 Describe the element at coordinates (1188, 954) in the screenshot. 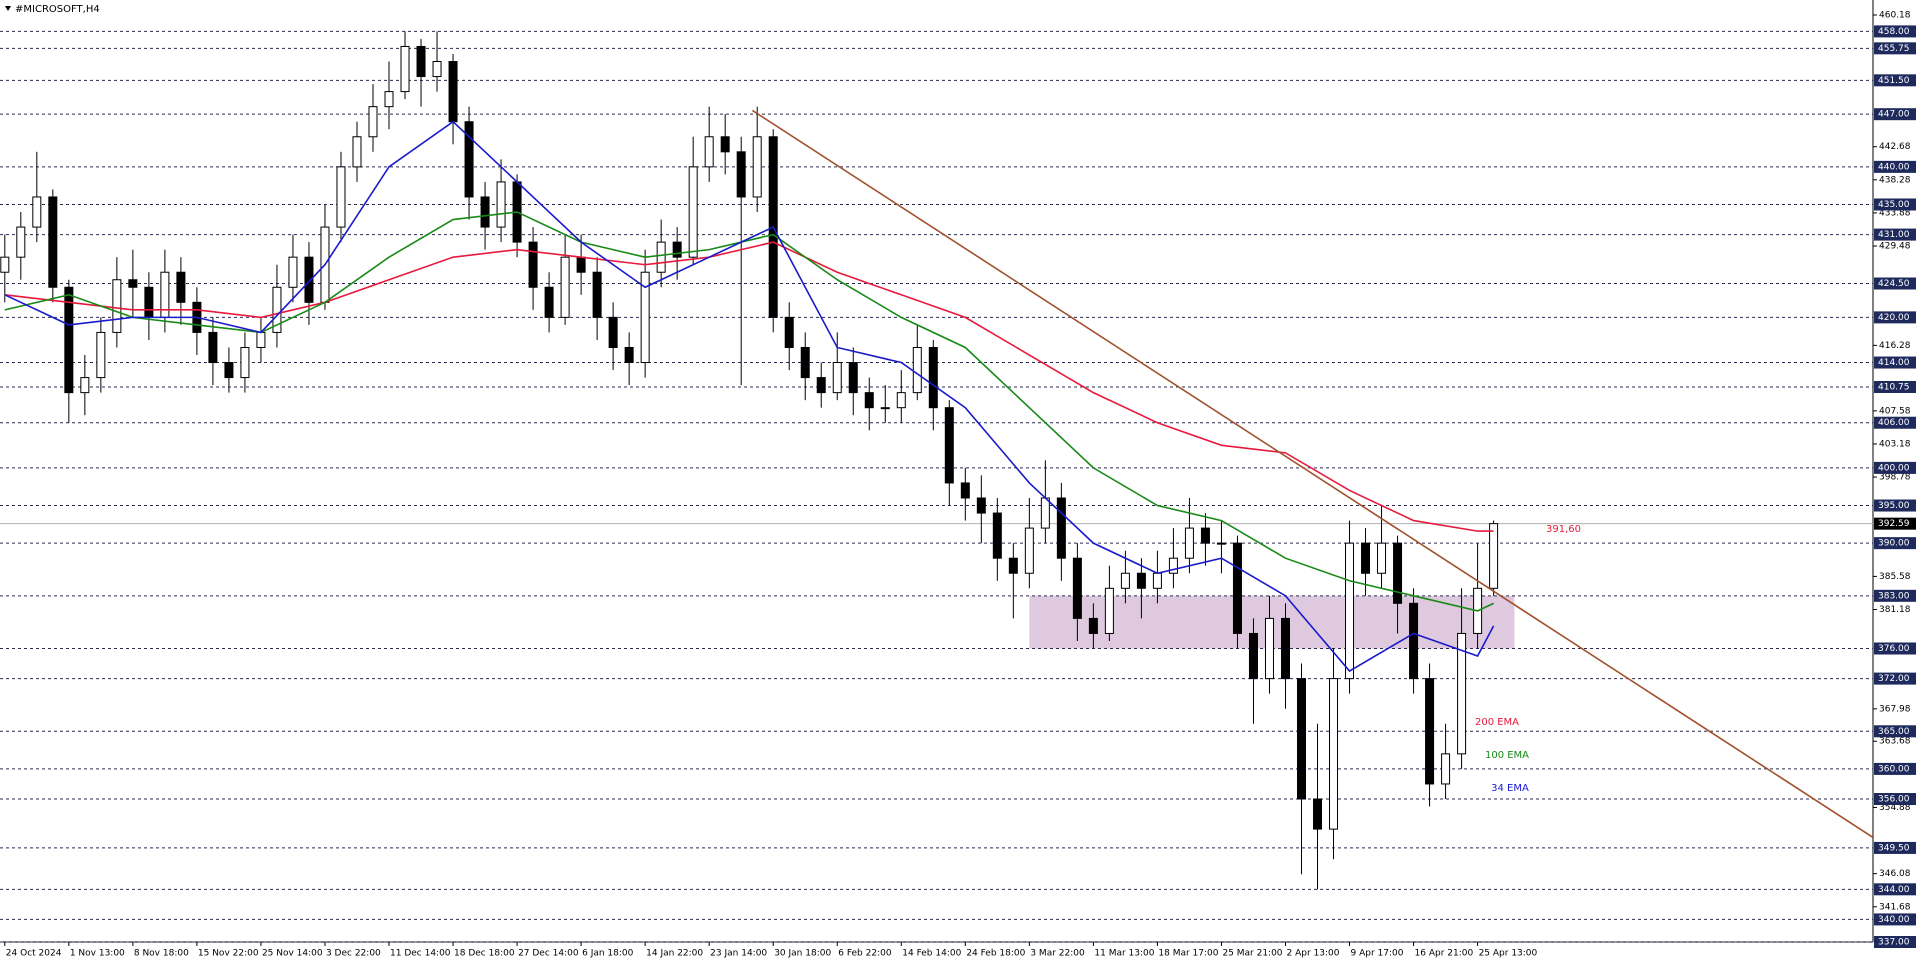

I see `x-tick-label: 18 Mar 17:00` at that location.